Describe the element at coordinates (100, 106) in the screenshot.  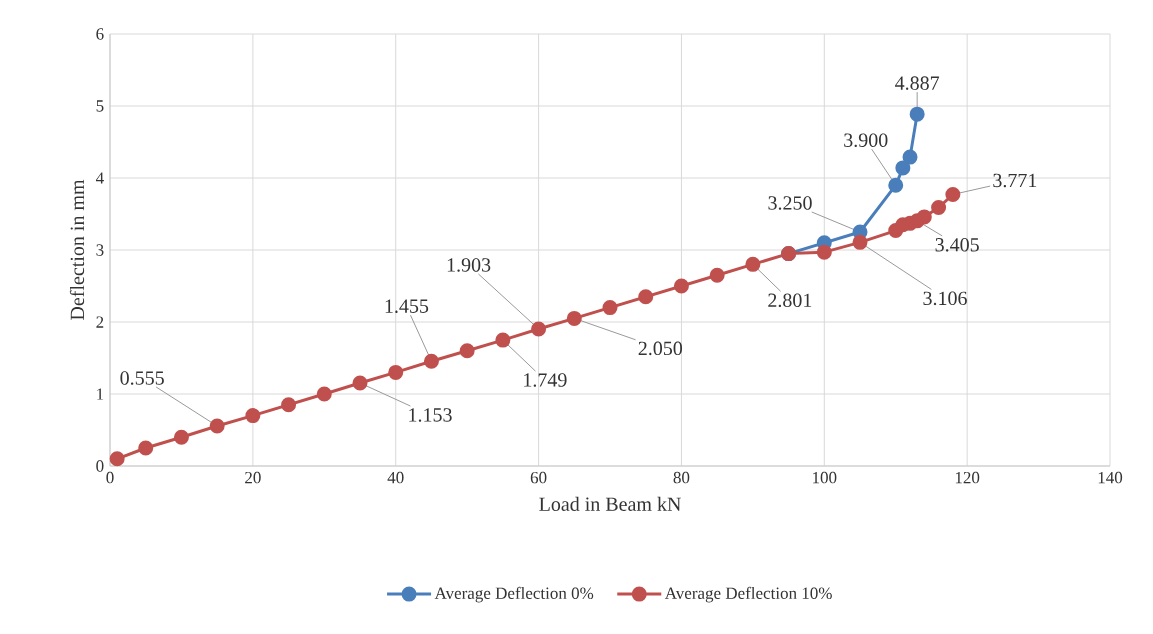
I see `y-tick-label: 5` at that location.